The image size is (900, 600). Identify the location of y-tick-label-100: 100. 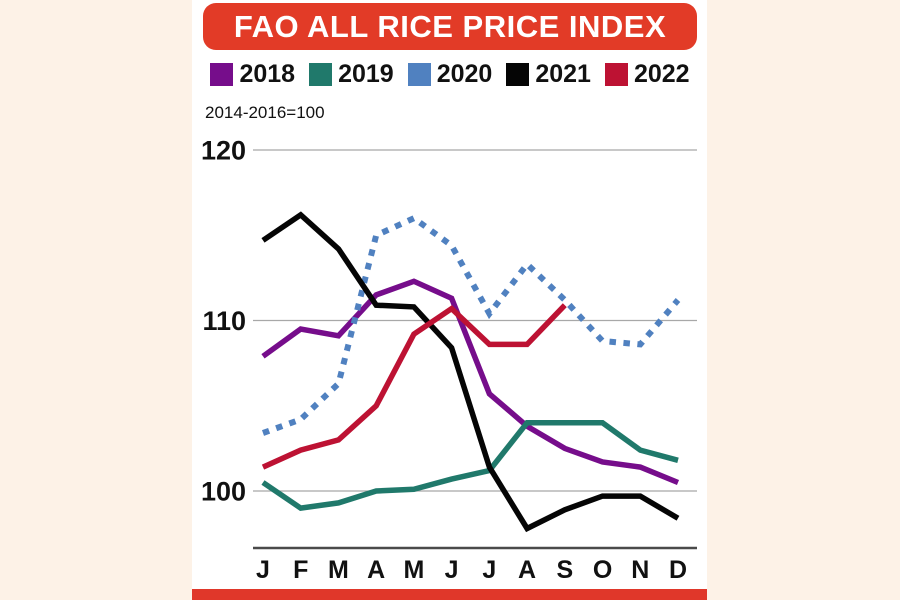
(223, 492).